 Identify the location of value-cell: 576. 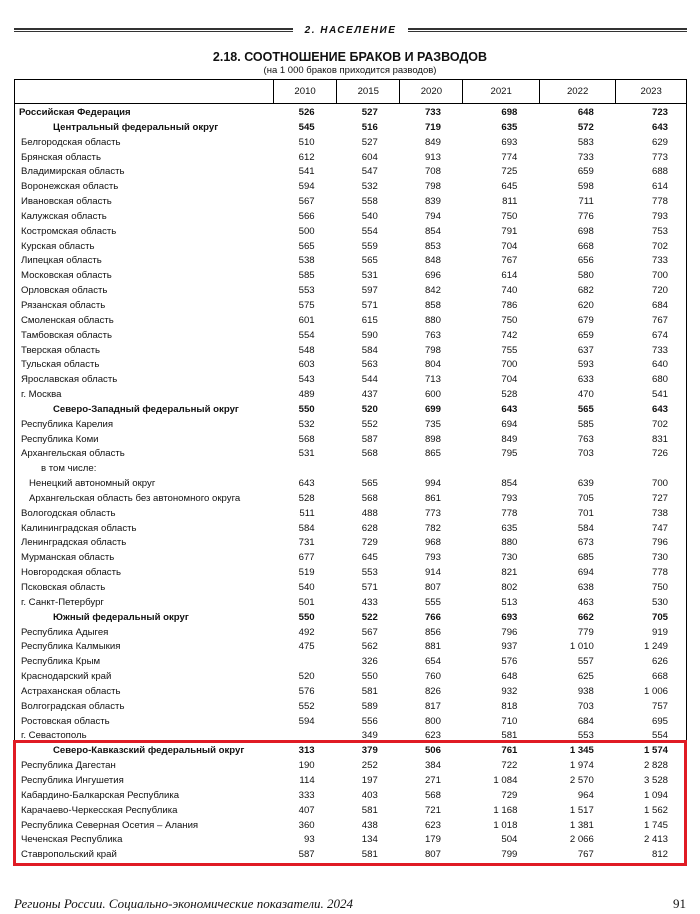
(306, 691).